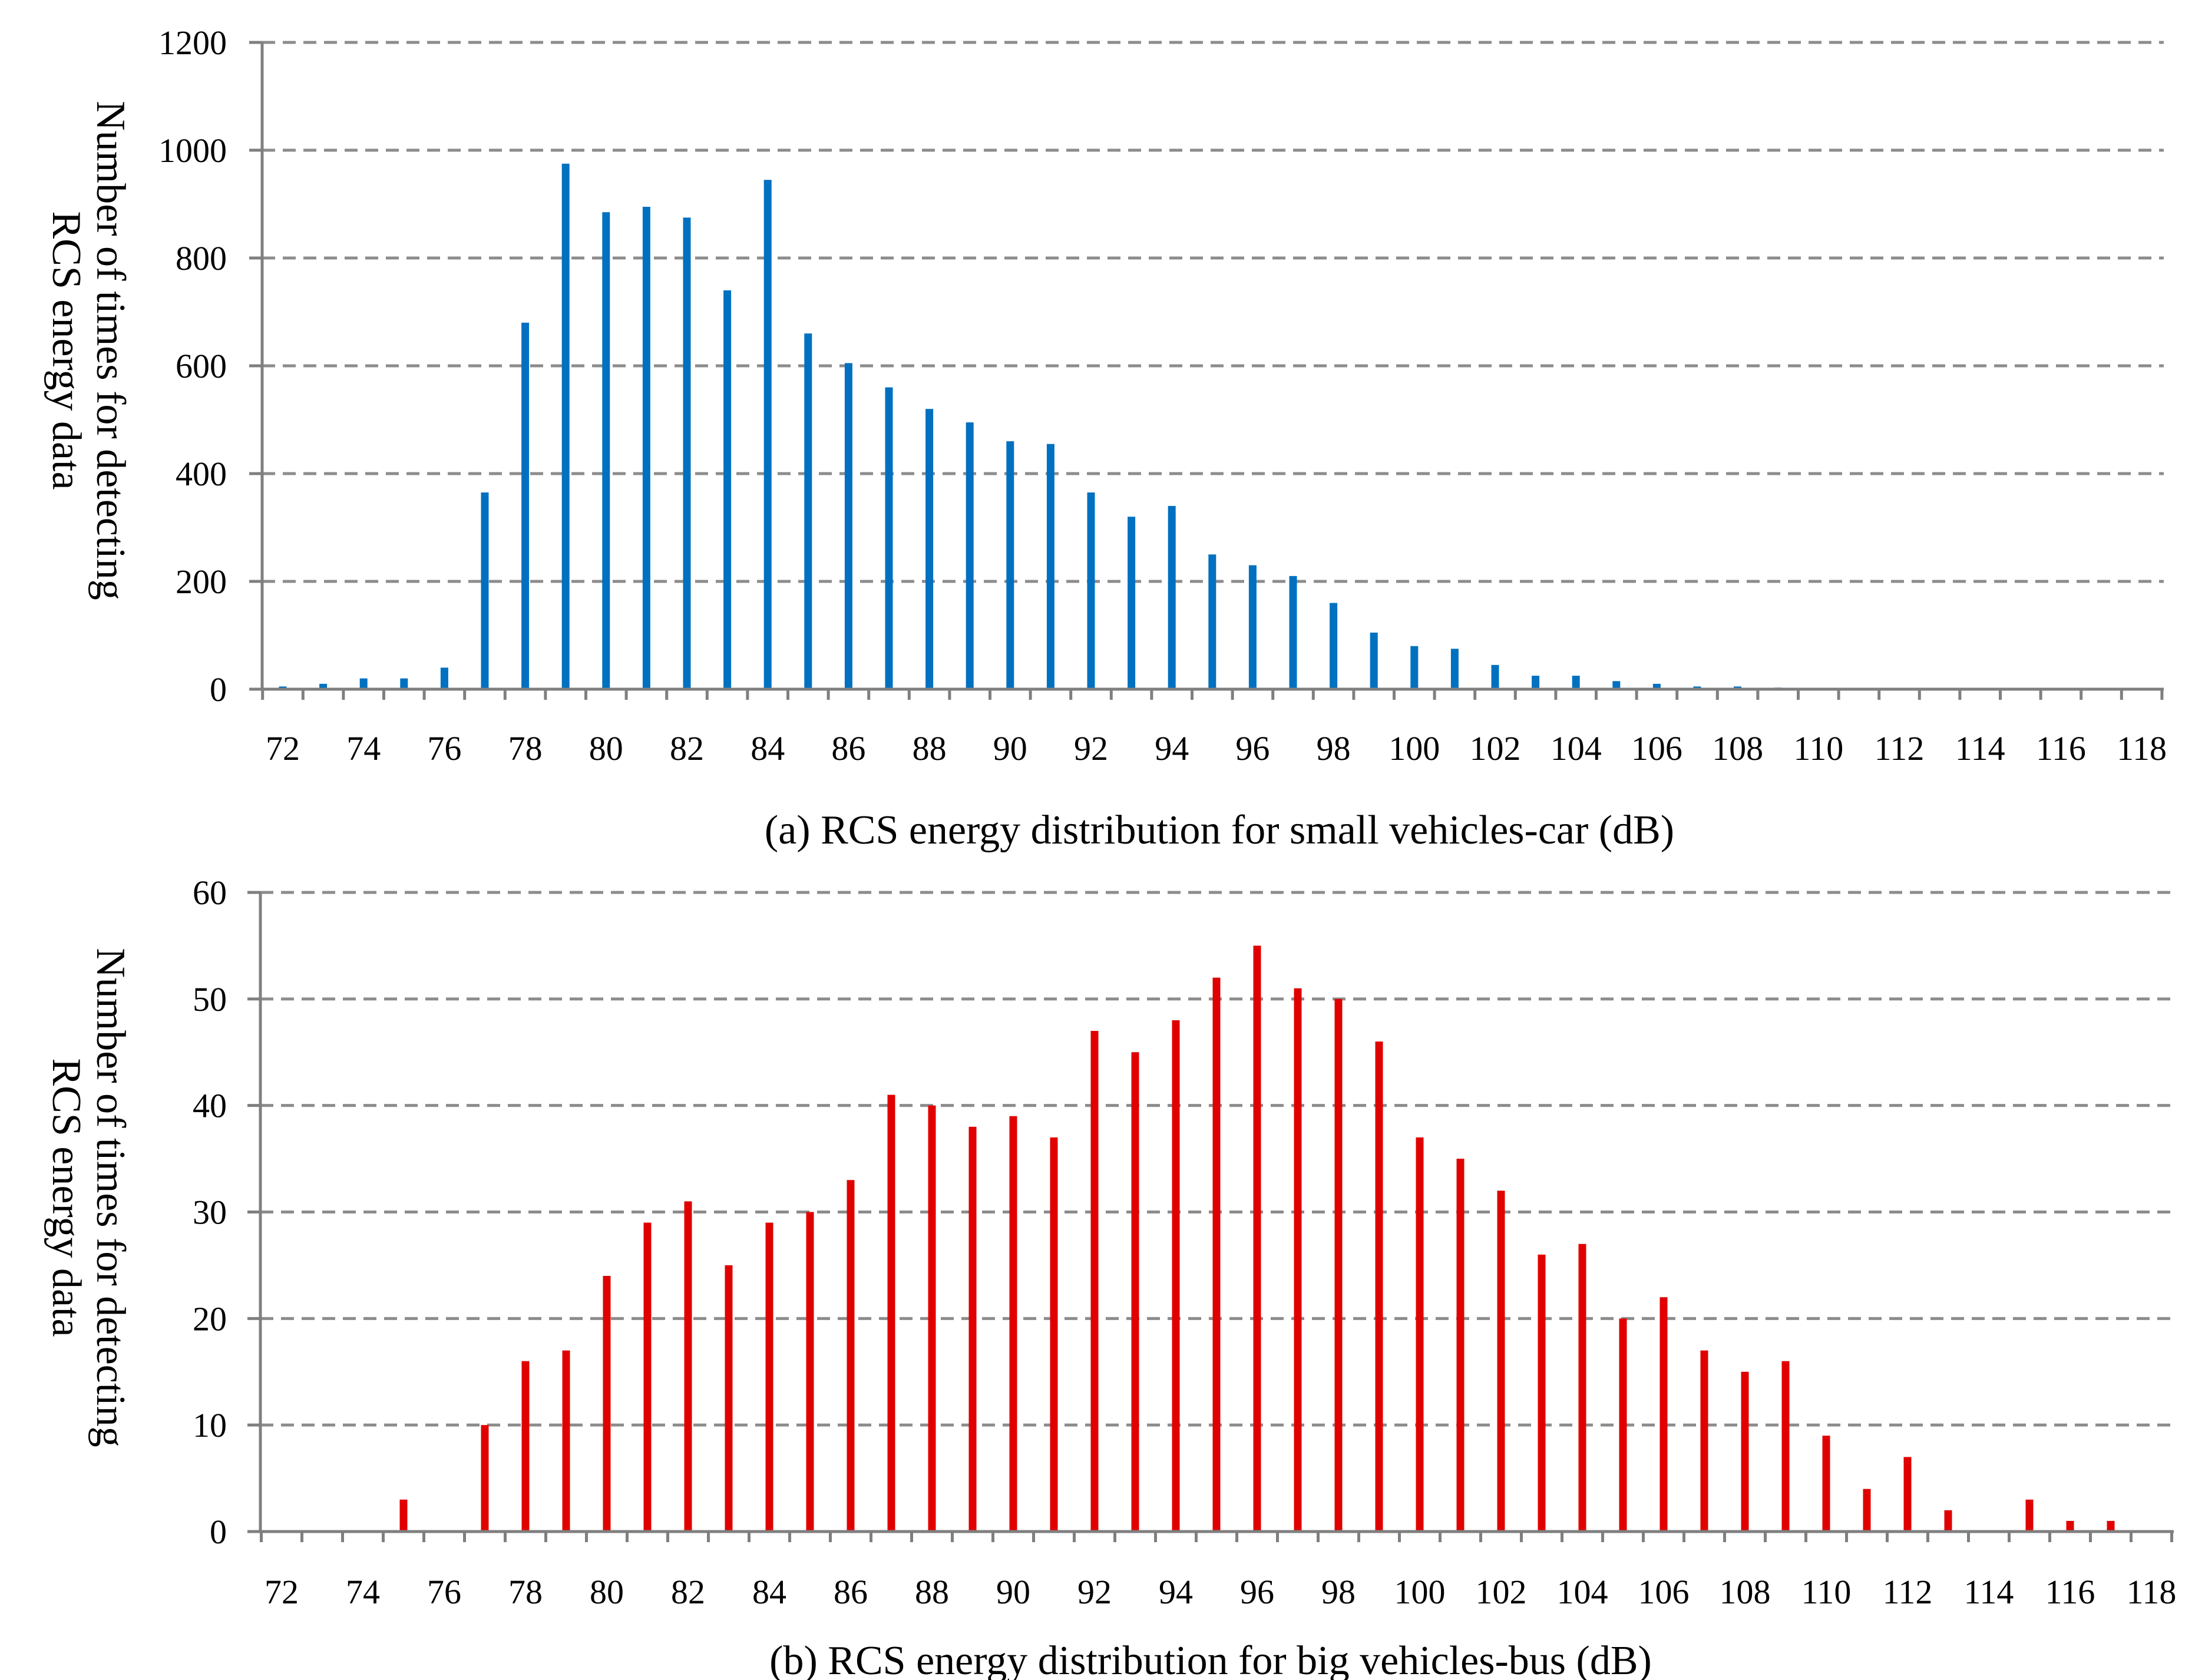 This screenshot has width=2205, height=1680. Describe the element at coordinates (1176, 1592) in the screenshot. I see `bus-x-tick-label: 94` at that location.